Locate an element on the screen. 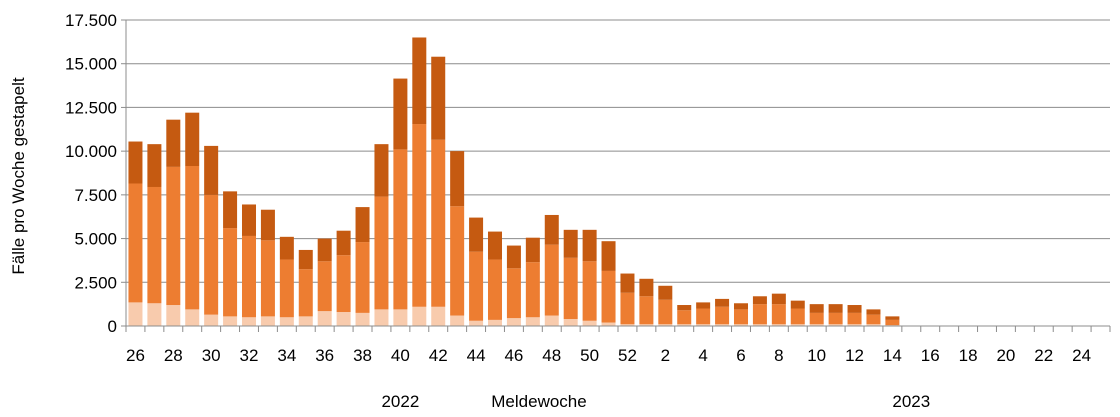  x-tick-label: 4 is located at coordinates (702, 355).